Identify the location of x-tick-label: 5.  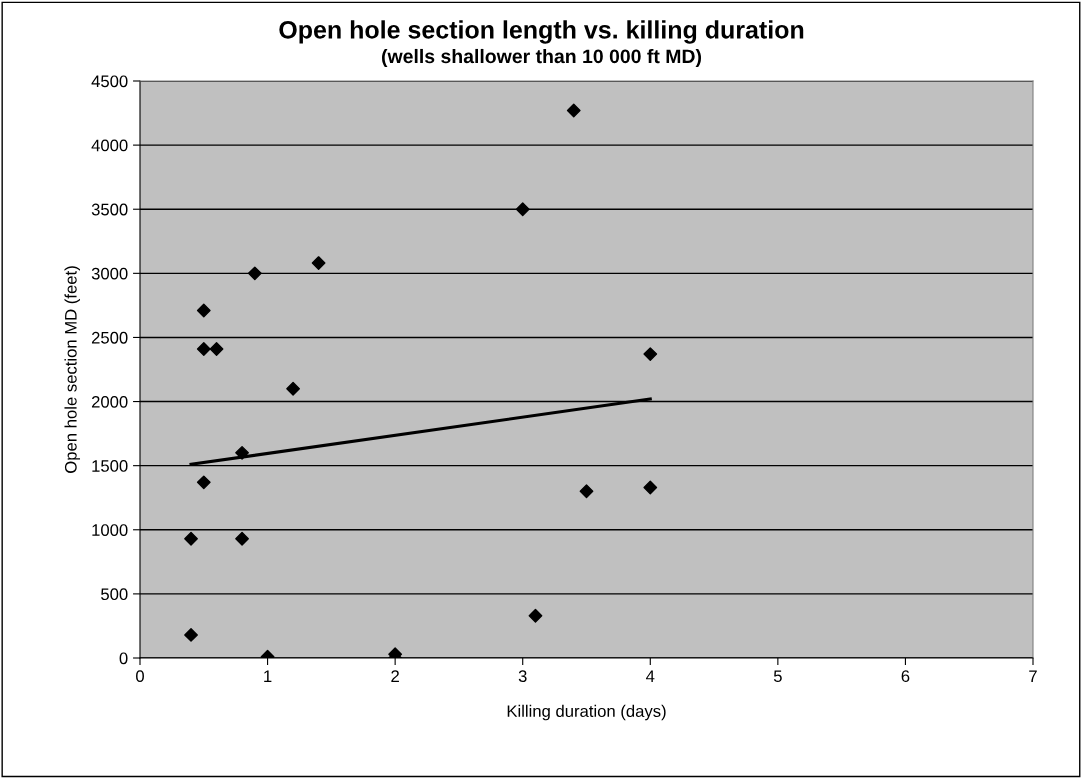
(777, 676).